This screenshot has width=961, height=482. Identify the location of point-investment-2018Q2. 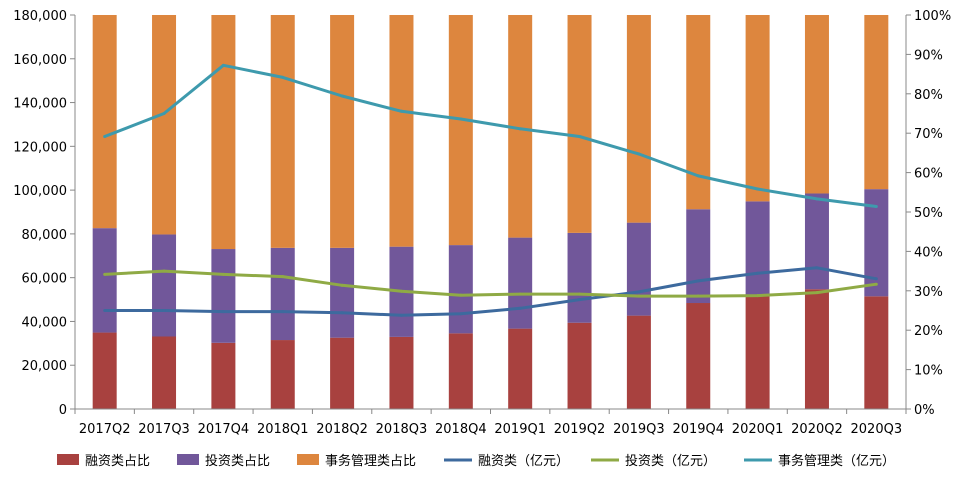
(342, 285).